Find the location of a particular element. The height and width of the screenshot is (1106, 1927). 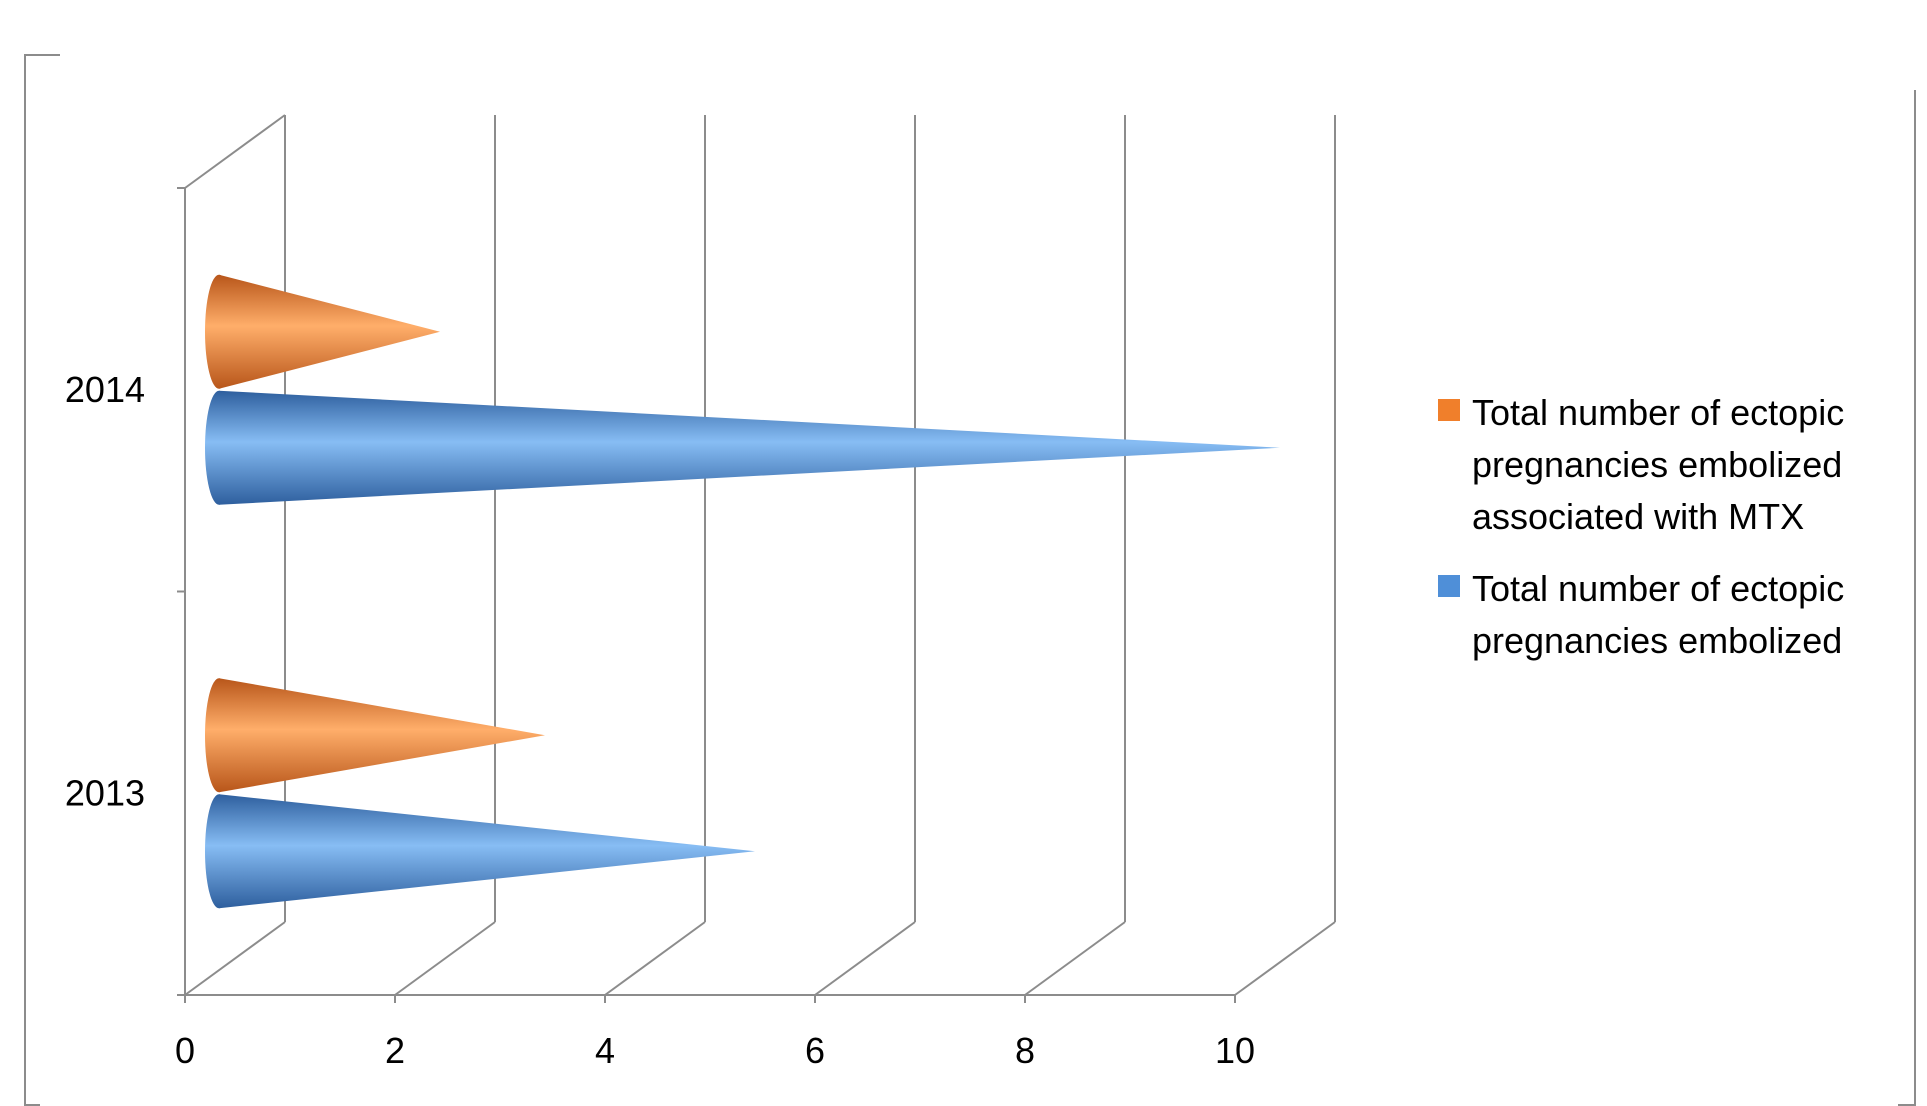

x-tick-label-10: 10 is located at coordinates (1235, 1050).